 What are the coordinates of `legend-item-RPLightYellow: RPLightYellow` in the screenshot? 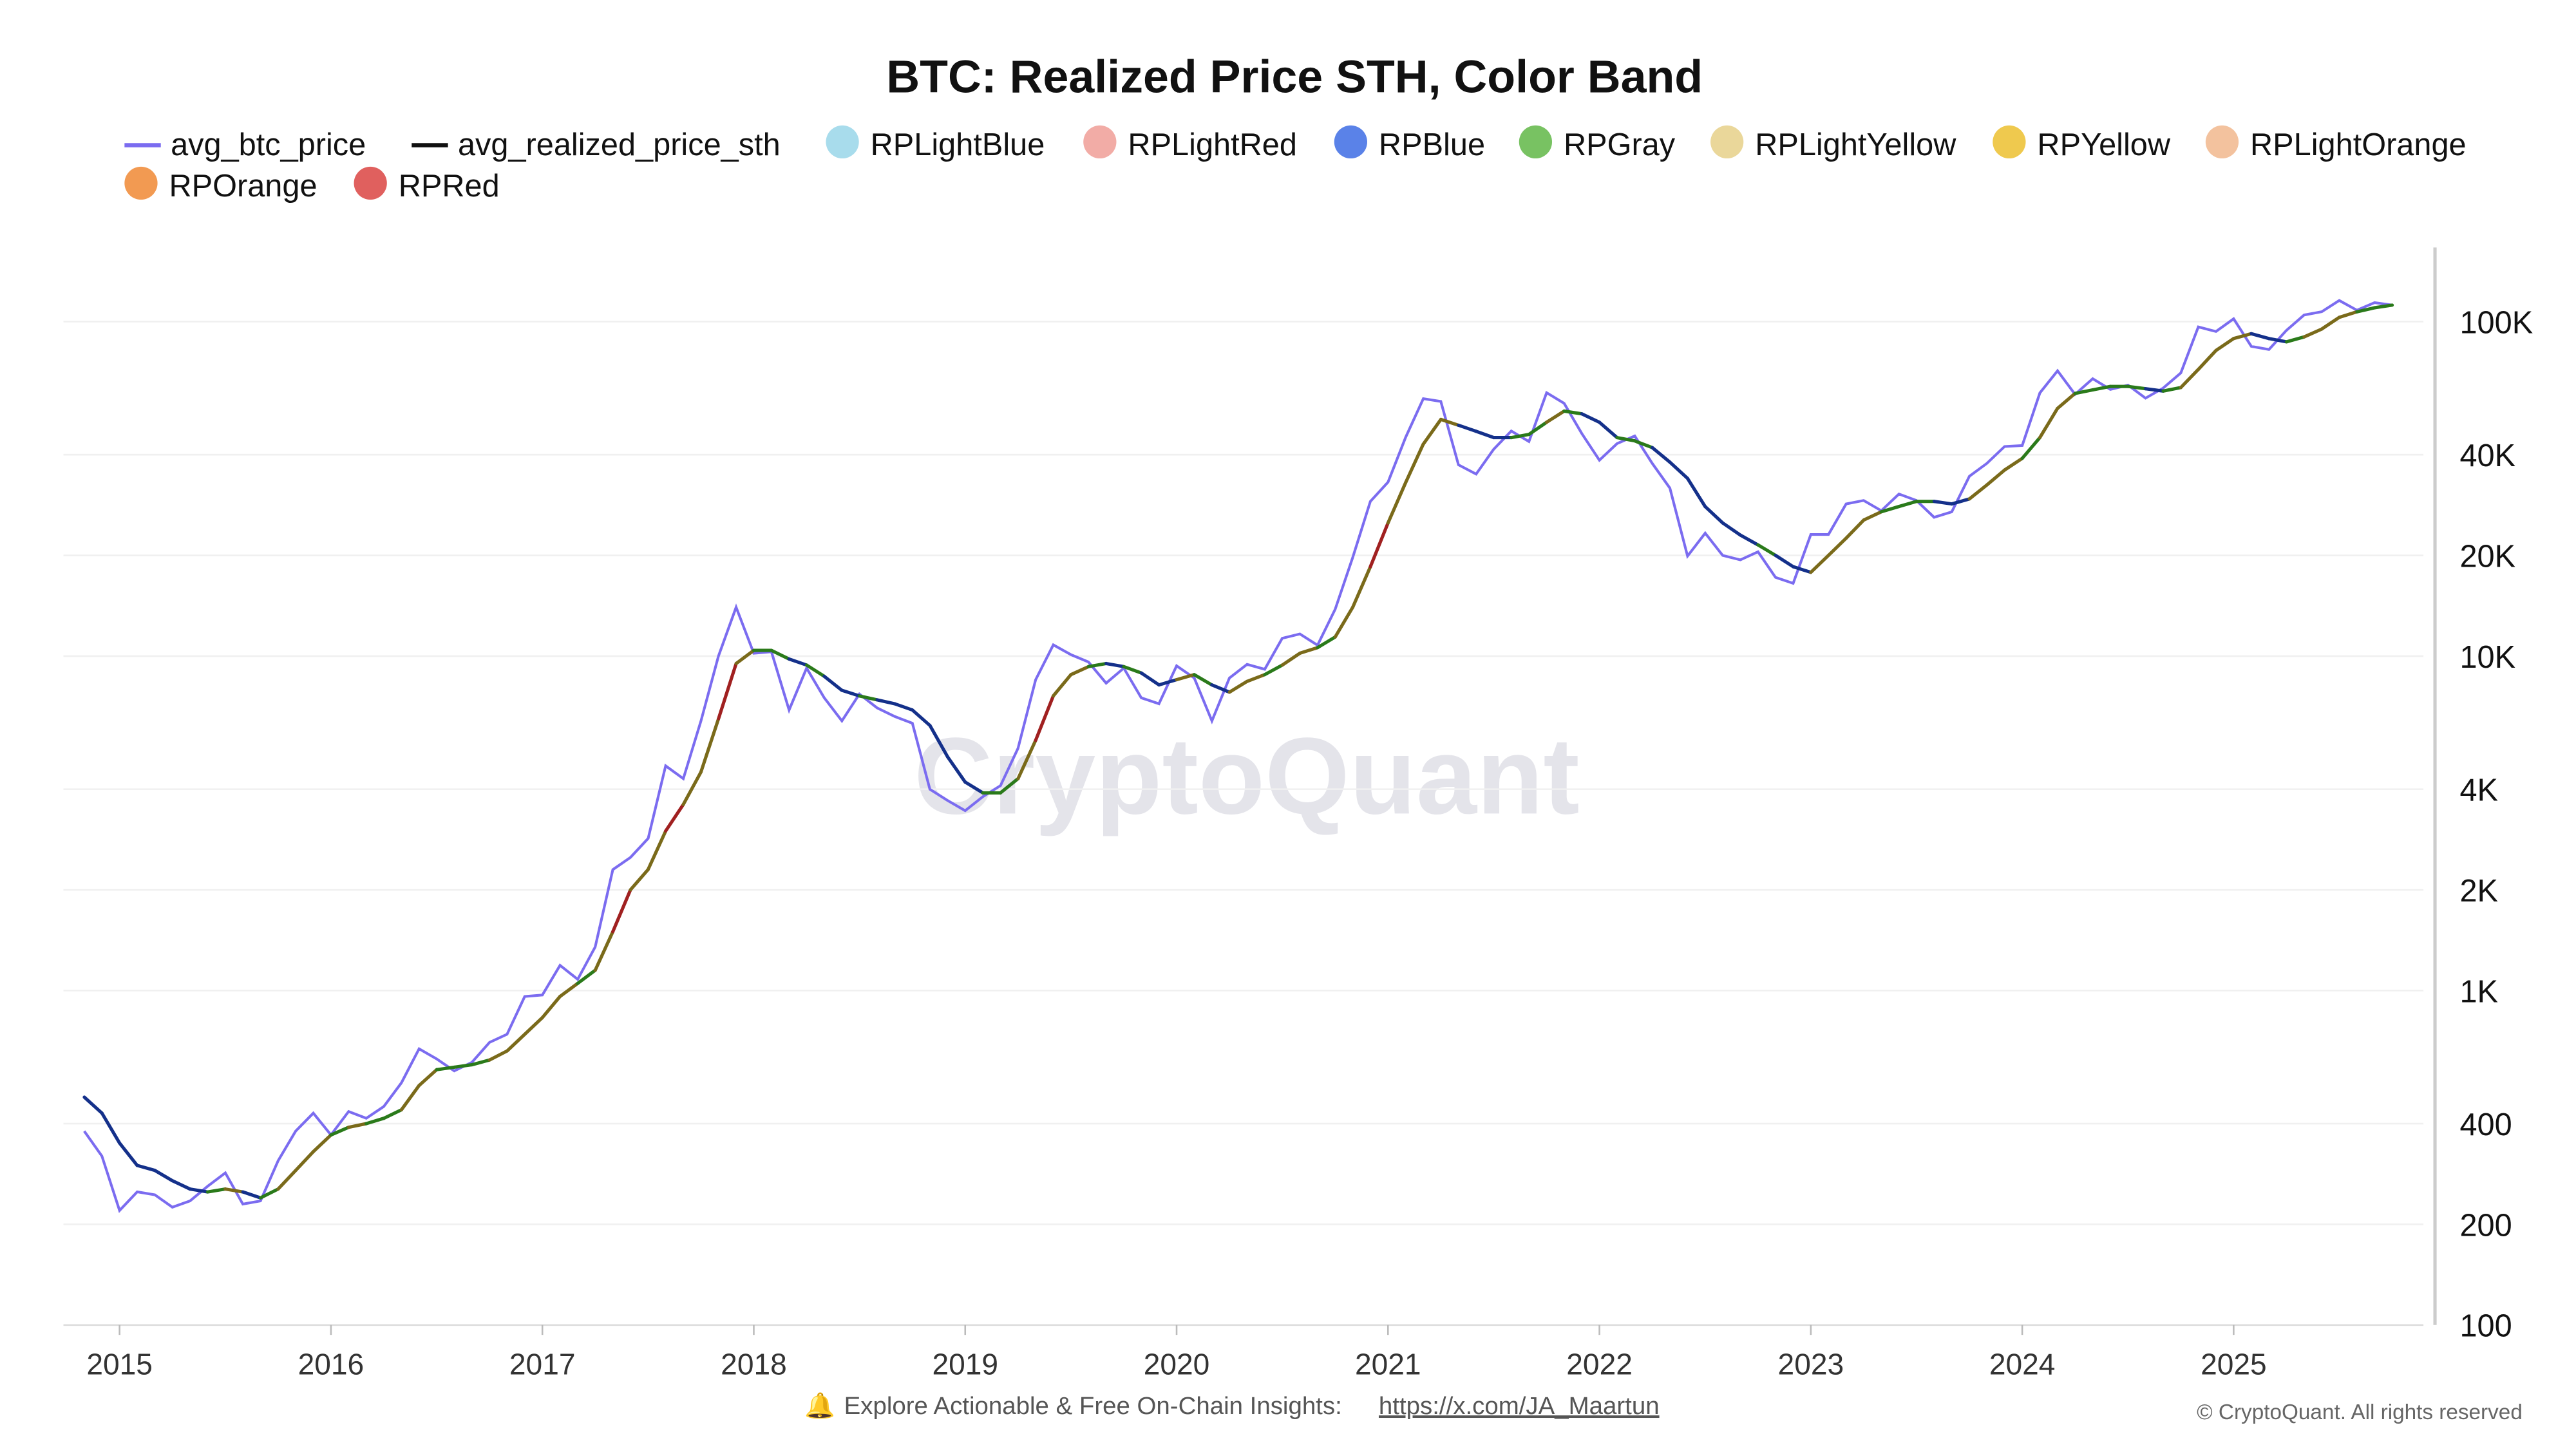 It's located at (1833, 143).